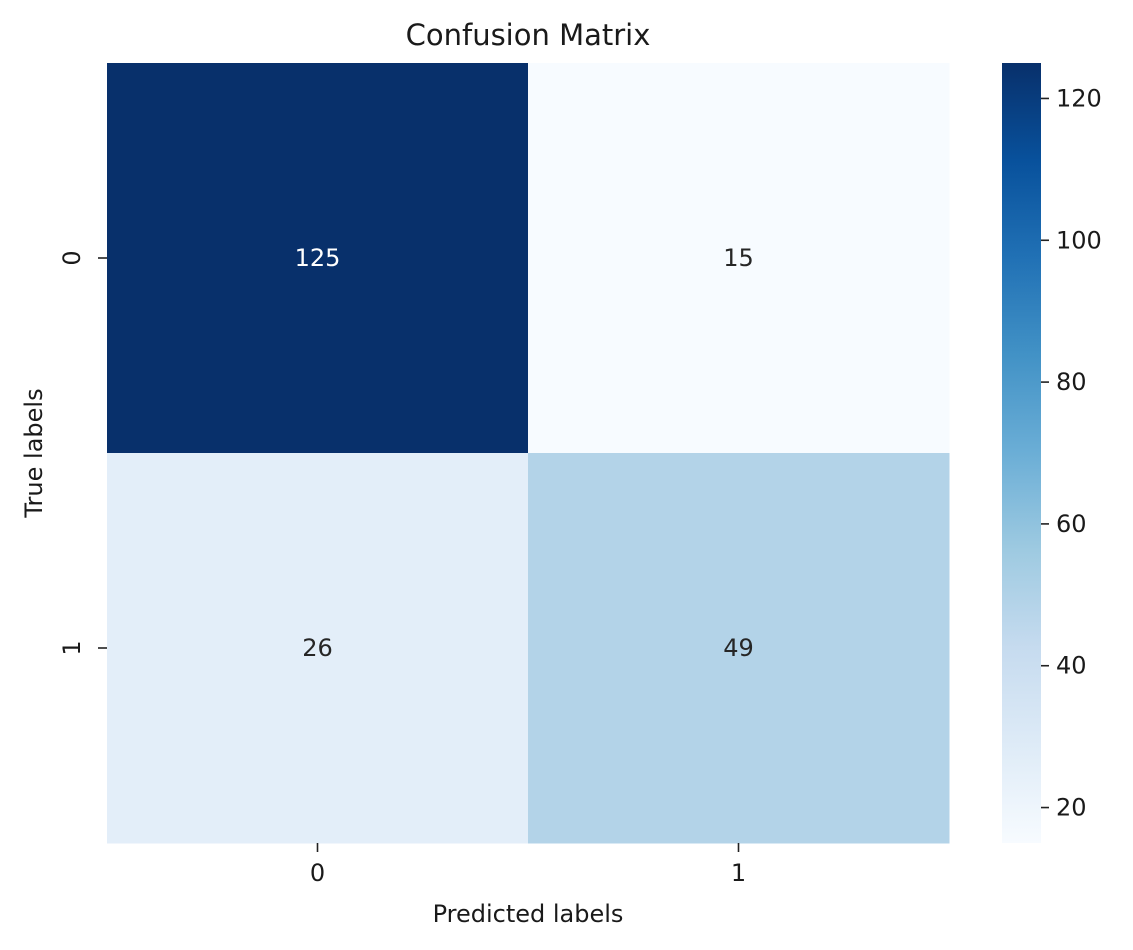 The image size is (1133, 950). I want to click on colorbar-tick-label-2: 60, so click(1071, 524).